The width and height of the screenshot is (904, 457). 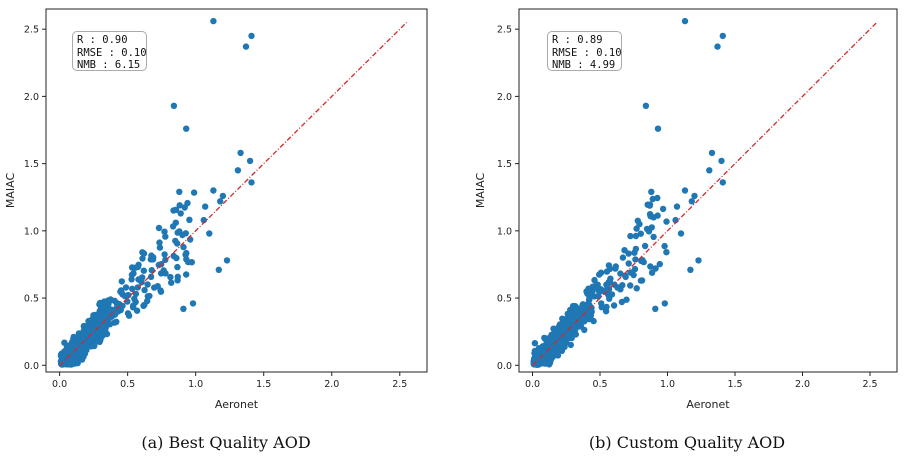 I want to click on y-tick-label: 0.0, so click(x=31, y=366).